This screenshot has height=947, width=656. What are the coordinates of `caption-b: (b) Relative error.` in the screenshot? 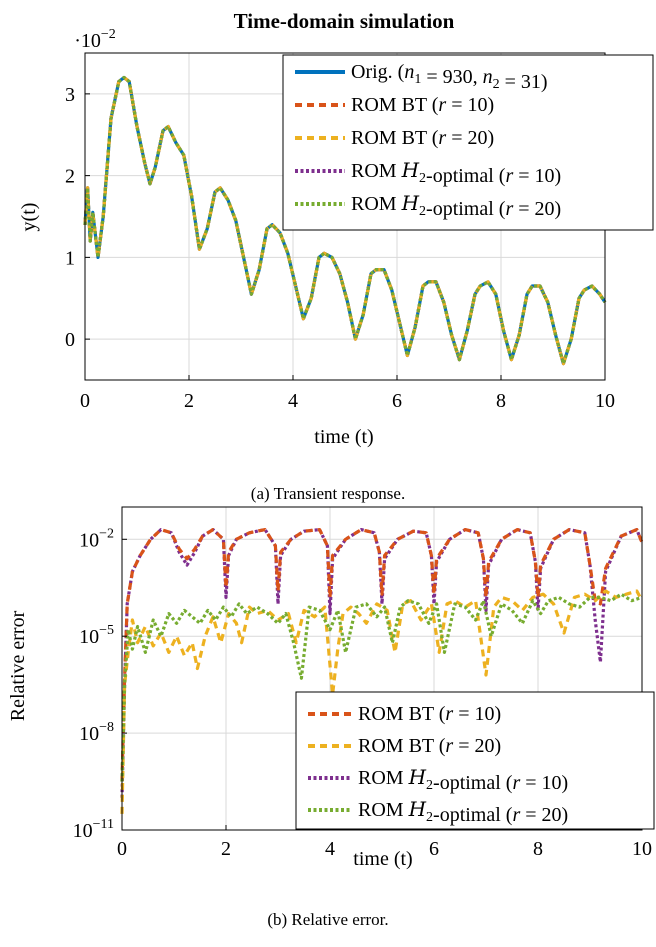 It's located at (328, 919).